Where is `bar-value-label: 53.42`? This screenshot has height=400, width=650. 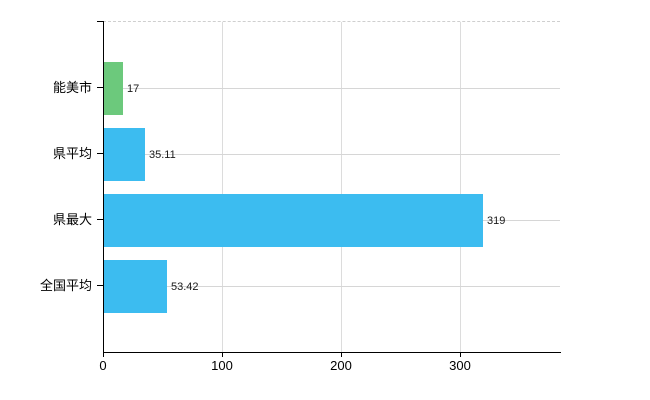
bar-value-label: 53.42 is located at coordinates (185, 287).